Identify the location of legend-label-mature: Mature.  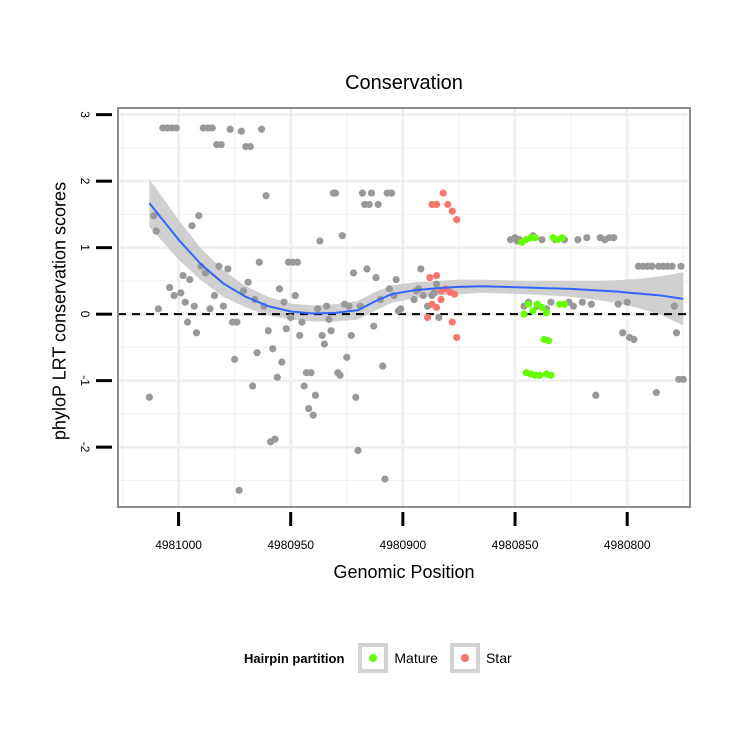
(416, 658).